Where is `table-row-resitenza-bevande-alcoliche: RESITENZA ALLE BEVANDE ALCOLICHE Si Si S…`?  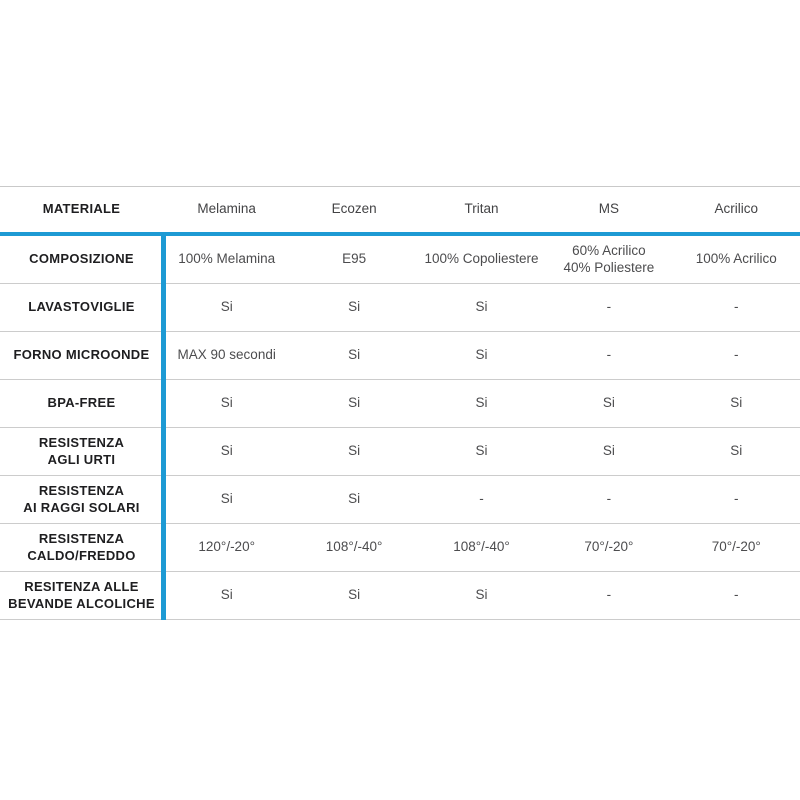 table-row-resitenza-bevande-alcoliche: RESITENZA ALLE BEVANDE ALCOLICHE Si Si S… is located at coordinates (400, 596).